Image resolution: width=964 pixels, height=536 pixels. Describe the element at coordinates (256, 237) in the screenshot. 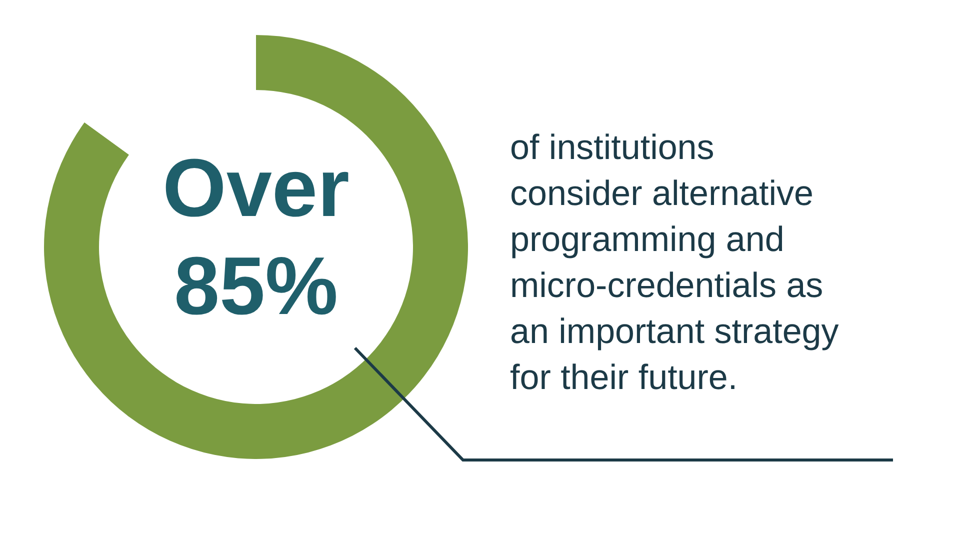

I see `text: Over 85%` at that location.